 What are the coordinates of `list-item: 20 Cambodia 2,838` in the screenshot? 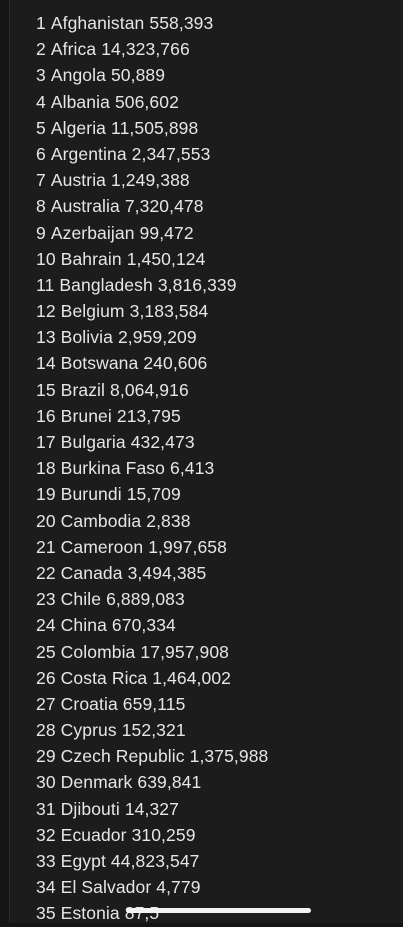 It's located at (152, 521).